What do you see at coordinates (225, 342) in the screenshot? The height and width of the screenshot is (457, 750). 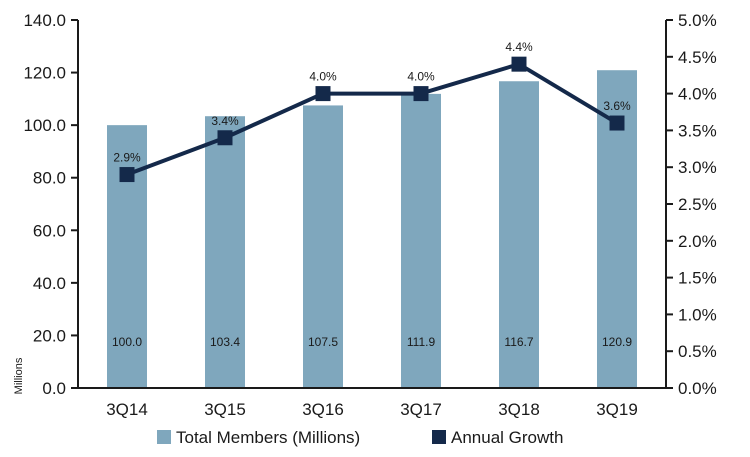 I see `bar-value-label: 103.4` at bounding box center [225, 342].